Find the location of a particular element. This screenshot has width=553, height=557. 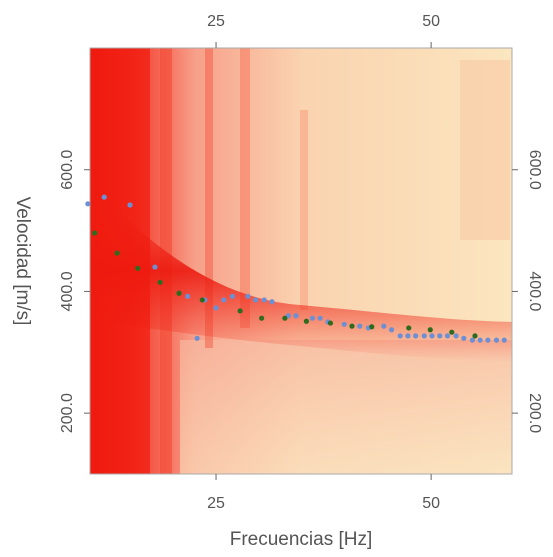

x-axis-title: Frecuencias [Hz] is located at coordinates (301, 539).